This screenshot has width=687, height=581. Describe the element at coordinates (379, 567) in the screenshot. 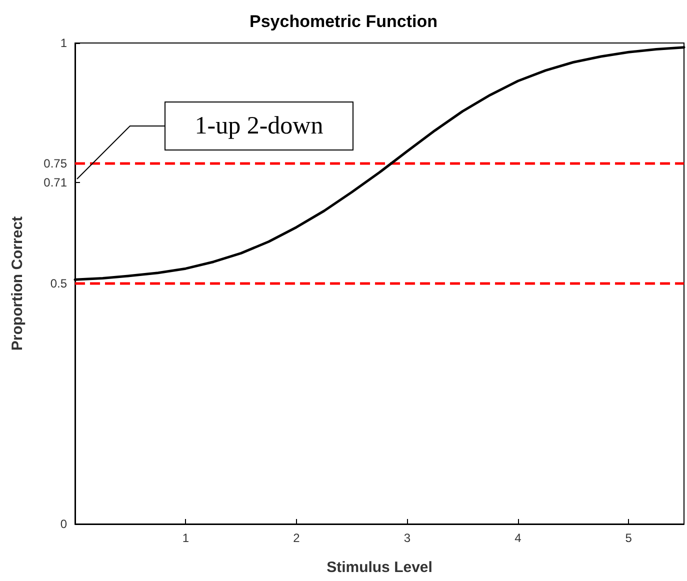

I see `x-axis-title: Stimulus Level` at that location.